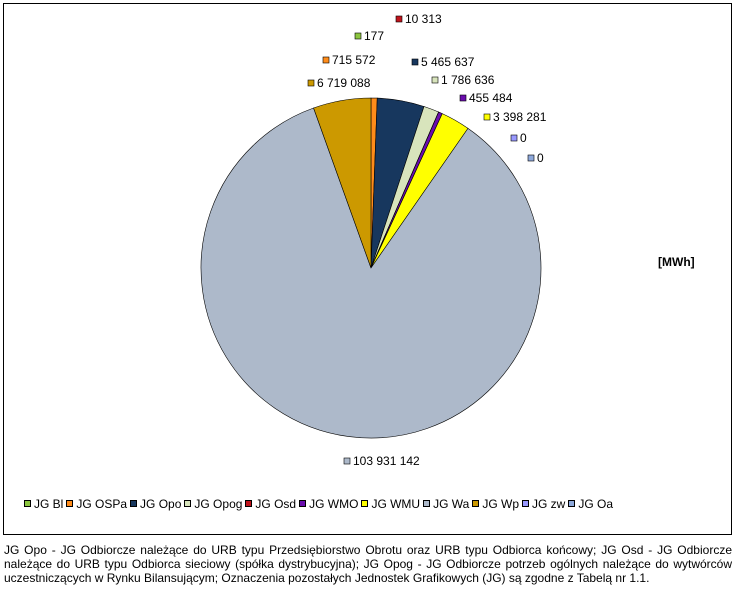  I want to click on data-label-jg-ospa: 715 572, so click(349, 60).